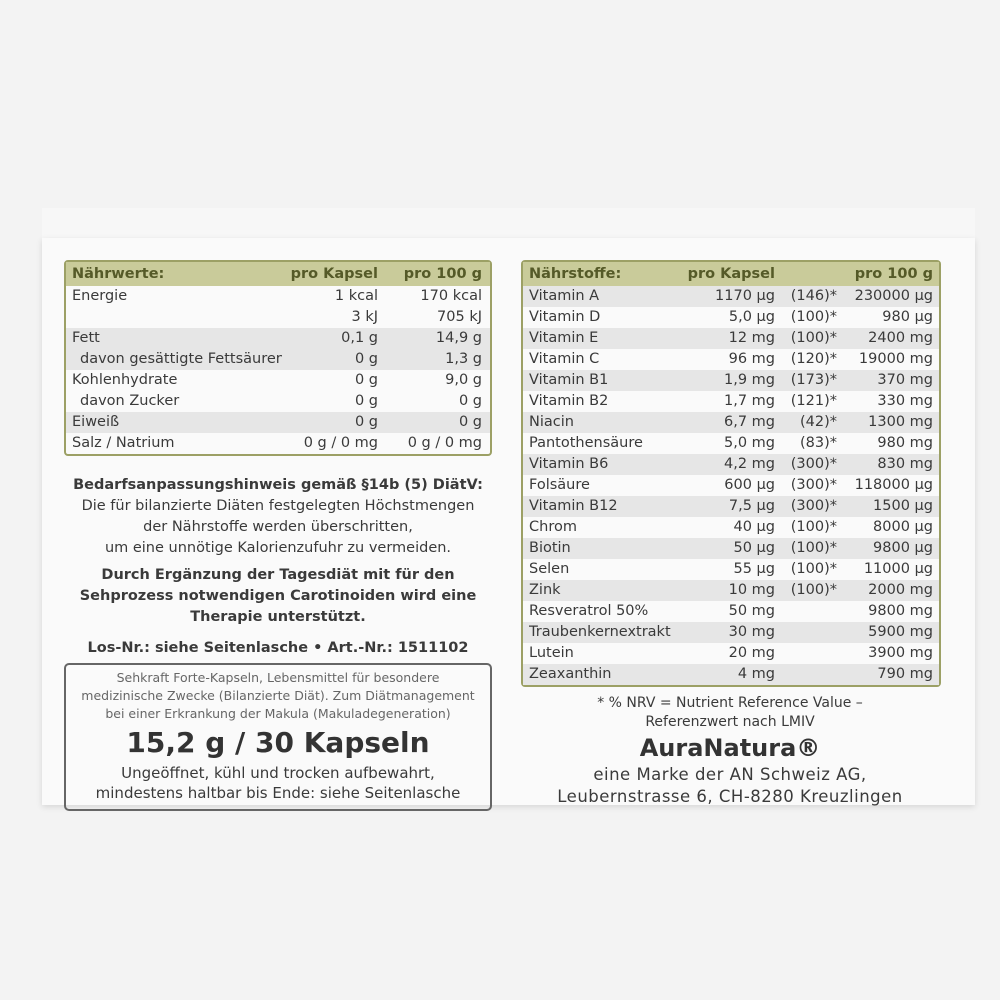  I want to click on value-cell: 40 µg, so click(754, 527).